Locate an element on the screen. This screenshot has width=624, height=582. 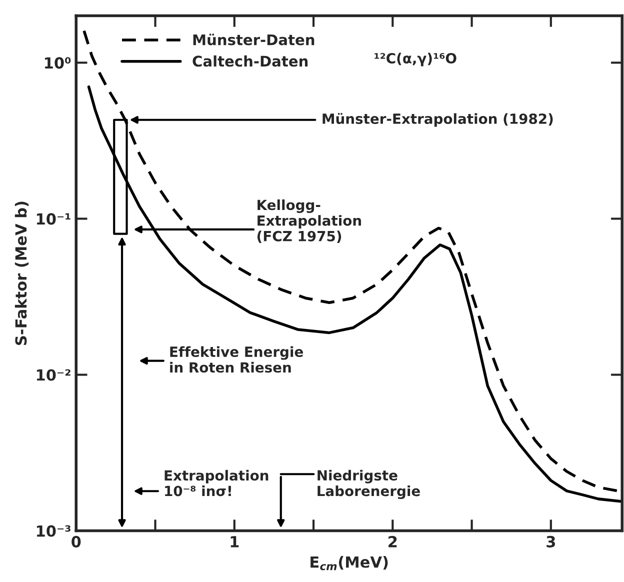
x-tick-label: 2 is located at coordinates (392, 542).